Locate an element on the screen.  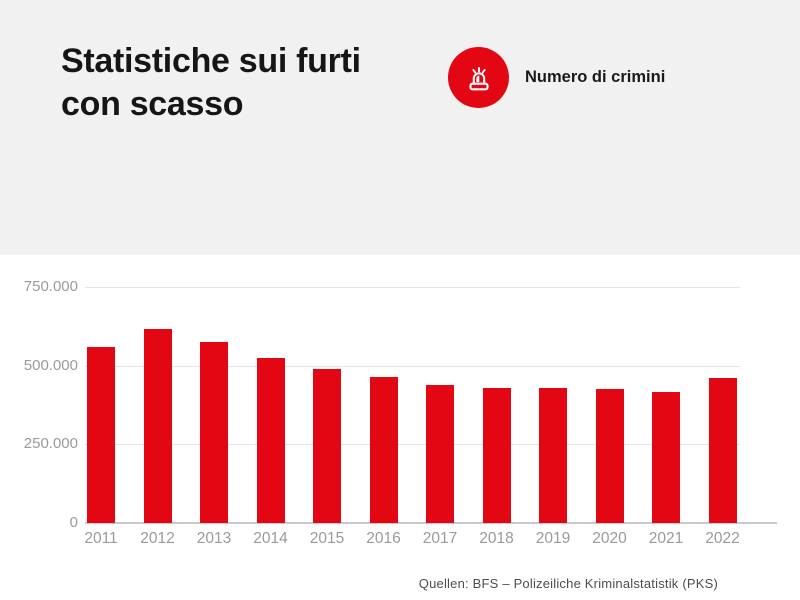
x-axis-tick-label: 2012 is located at coordinates (157, 538).